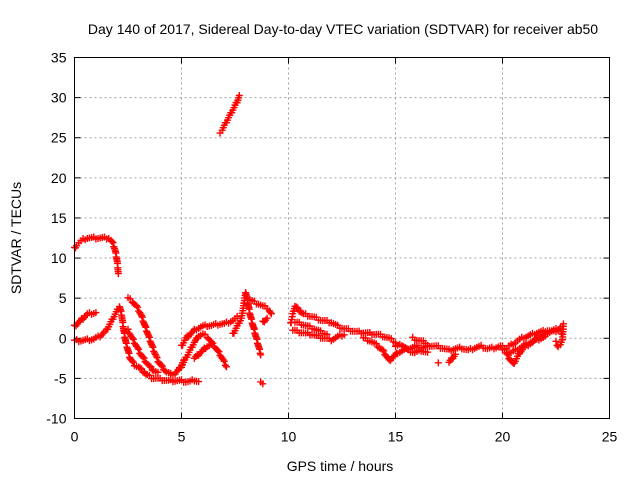 The height and width of the screenshot is (480, 640). What do you see at coordinates (610, 437) in the screenshot?
I see `x-tick-label: 25` at bounding box center [610, 437].